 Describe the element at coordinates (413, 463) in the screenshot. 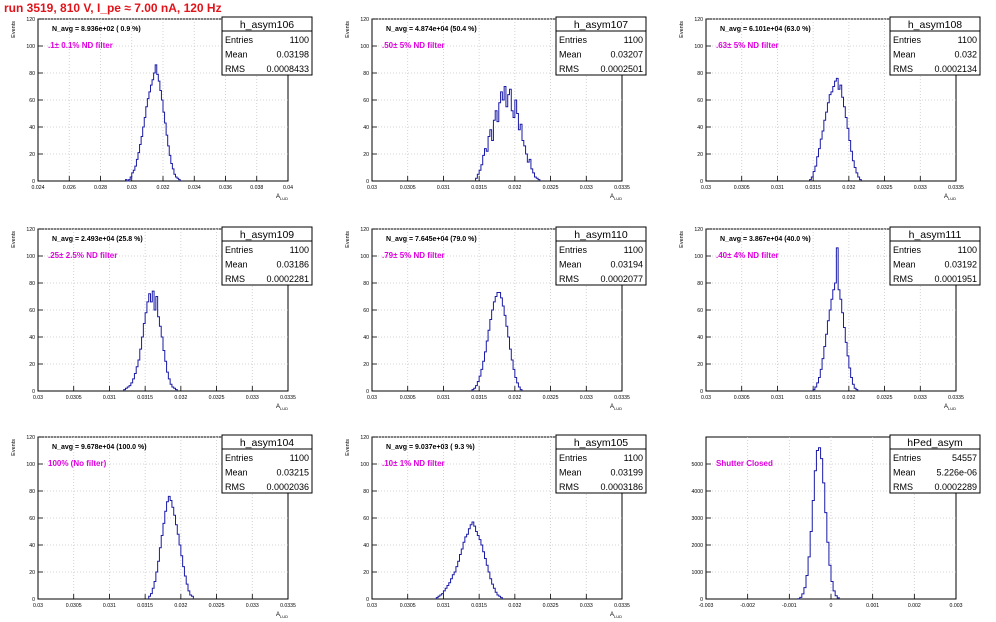

I see `filter-label: .10± 1% ND filter` at that location.